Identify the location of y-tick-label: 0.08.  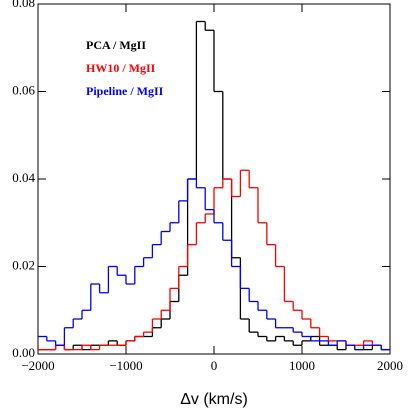
(23, 5).